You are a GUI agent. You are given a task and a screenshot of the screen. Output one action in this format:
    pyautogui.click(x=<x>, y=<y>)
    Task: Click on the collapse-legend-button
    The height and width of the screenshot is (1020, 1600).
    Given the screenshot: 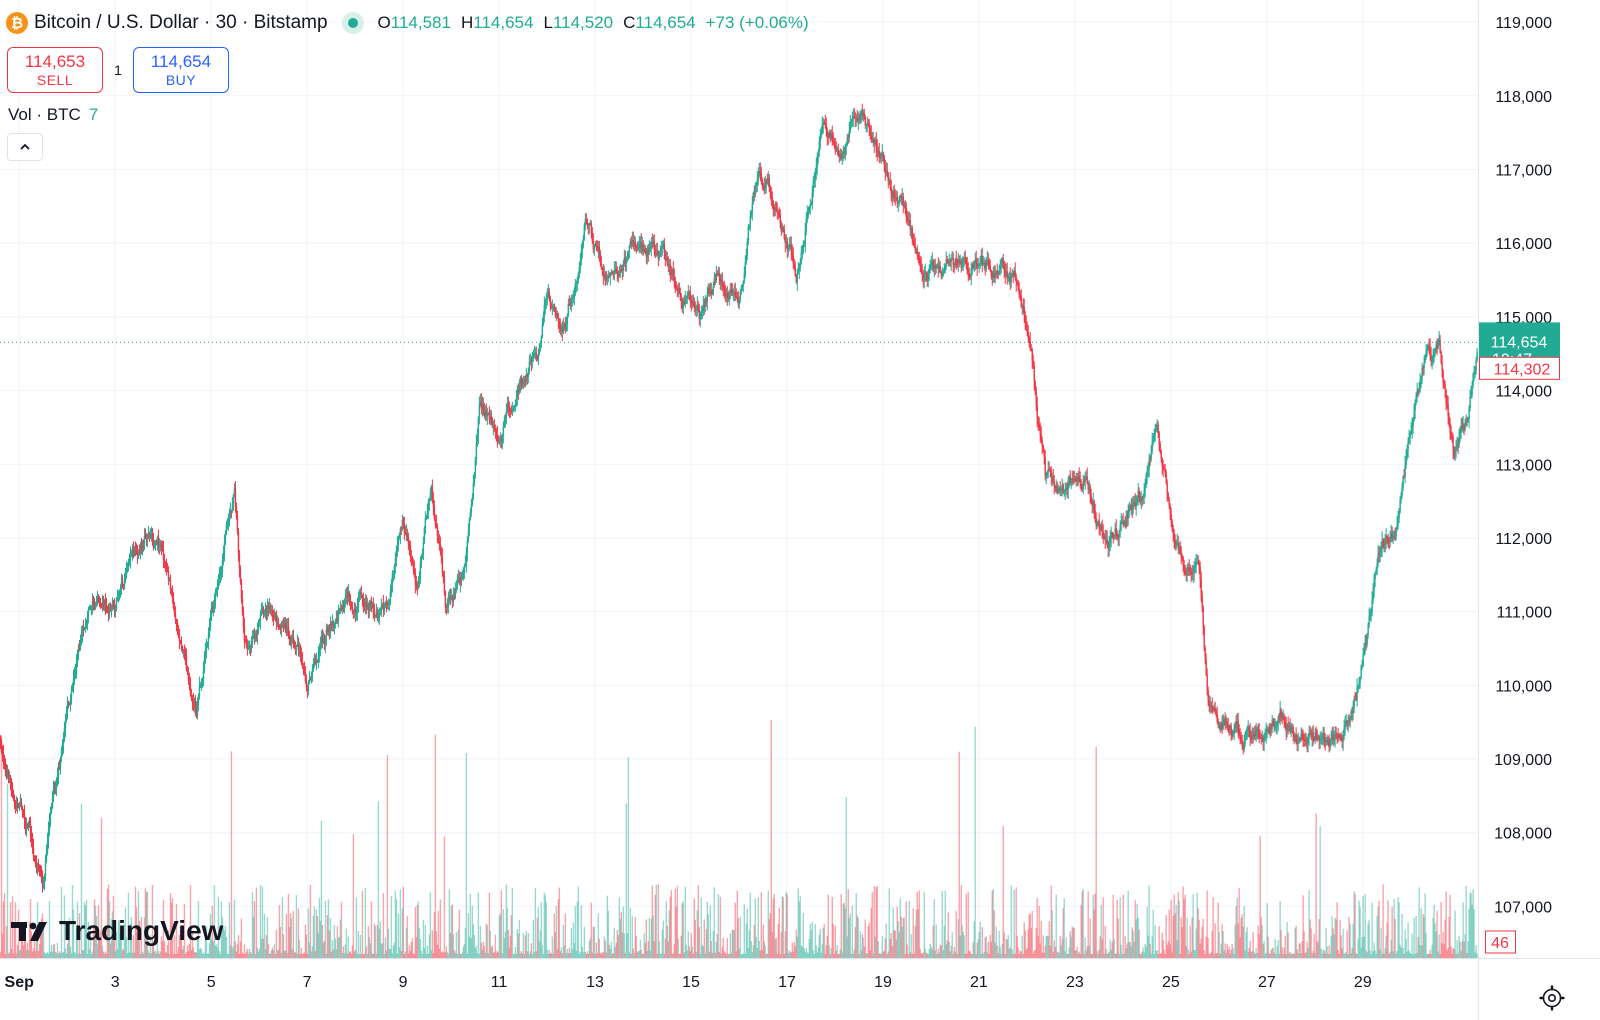 What is the action you would take?
    pyautogui.click(x=25, y=147)
    